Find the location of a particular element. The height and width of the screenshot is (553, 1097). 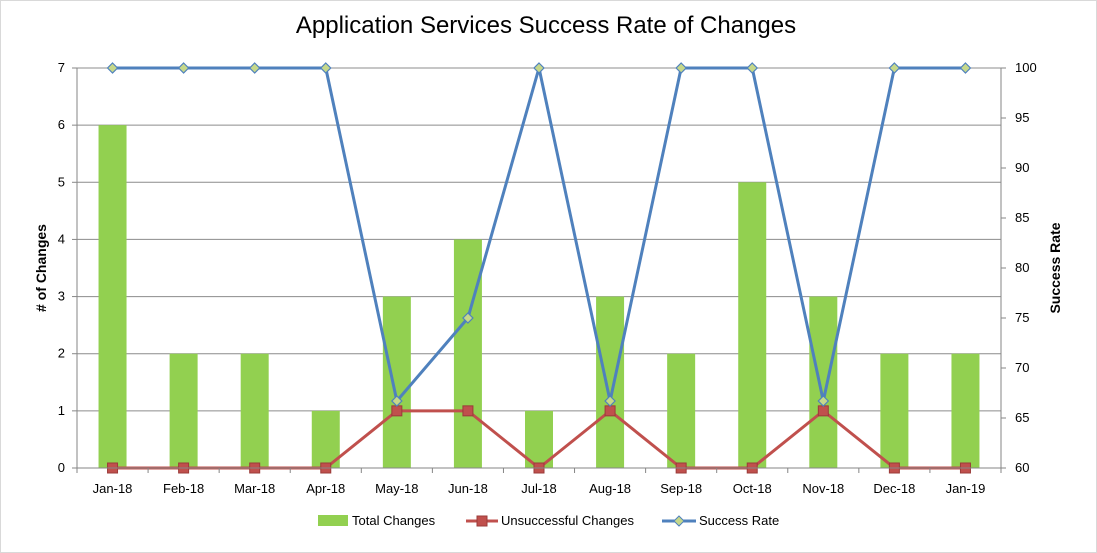

x-tick-label: Oct-18 is located at coordinates (752, 488).